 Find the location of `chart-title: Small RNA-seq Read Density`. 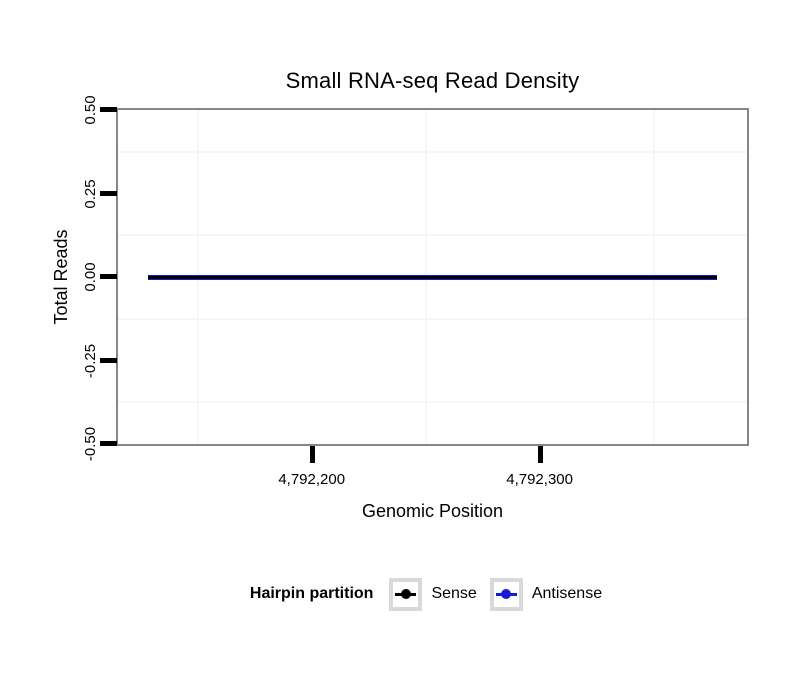

chart-title: Small RNA-seq Read Density is located at coordinates (432, 80).